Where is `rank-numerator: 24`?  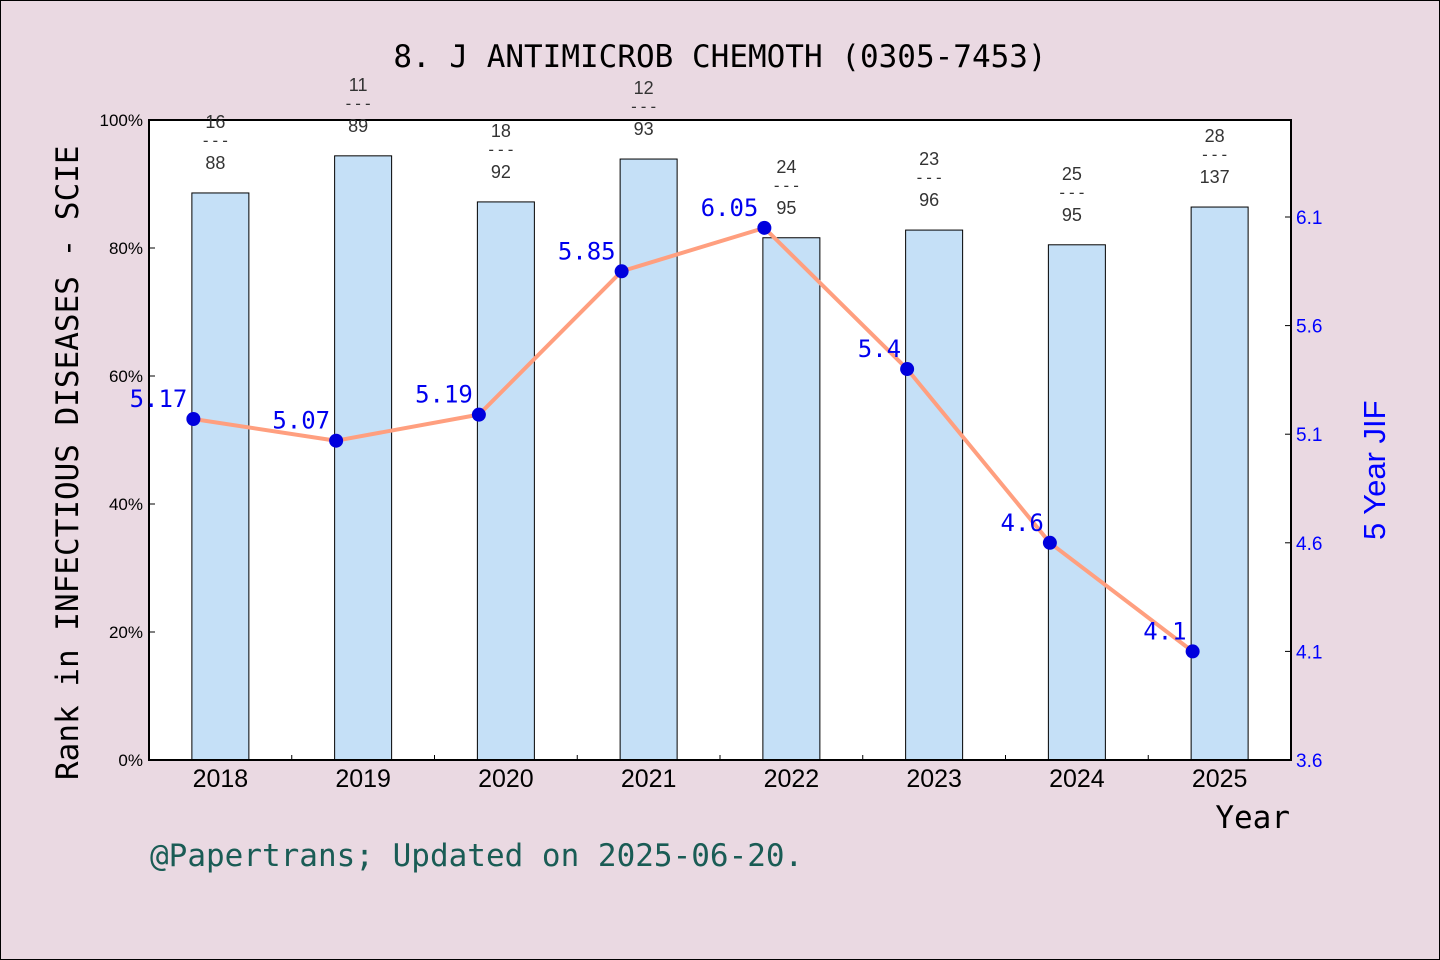
rank-numerator: 24 is located at coordinates (786, 167).